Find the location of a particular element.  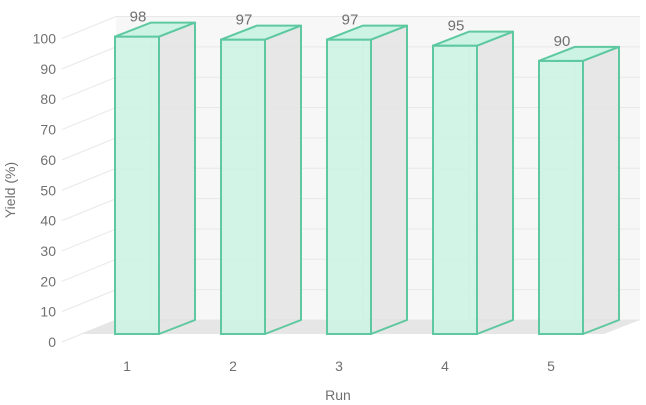

y-tick-label: 60 is located at coordinates (48, 160).